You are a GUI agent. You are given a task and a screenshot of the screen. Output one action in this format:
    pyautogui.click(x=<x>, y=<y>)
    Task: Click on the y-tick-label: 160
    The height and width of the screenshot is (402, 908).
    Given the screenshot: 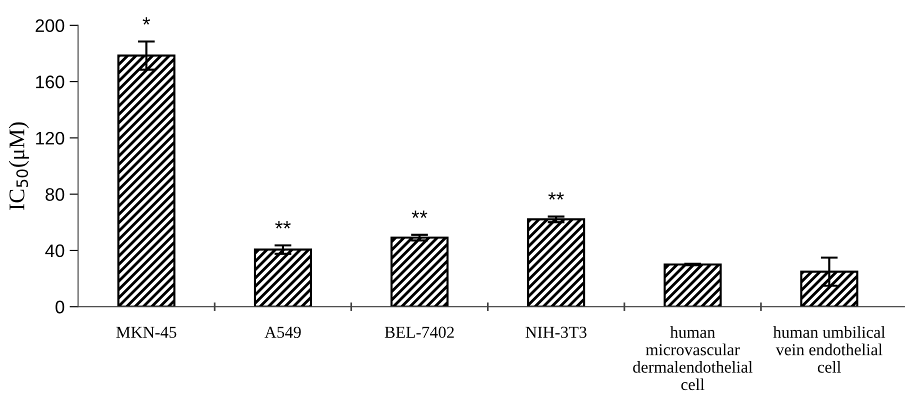 What is the action you would take?
    pyautogui.click(x=50, y=82)
    